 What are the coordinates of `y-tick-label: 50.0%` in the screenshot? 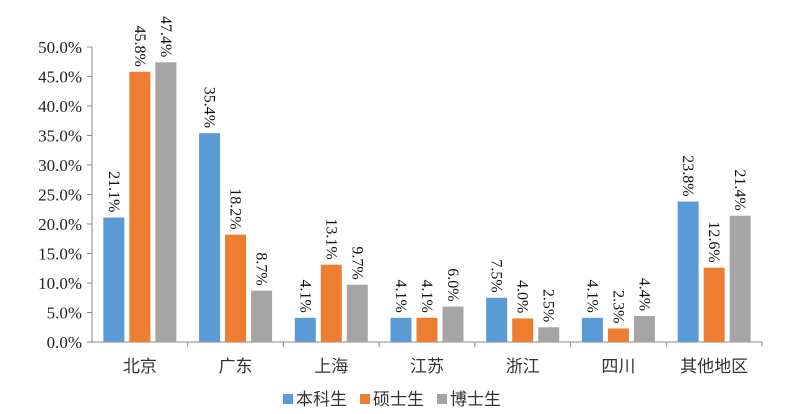 It's located at (60, 47).